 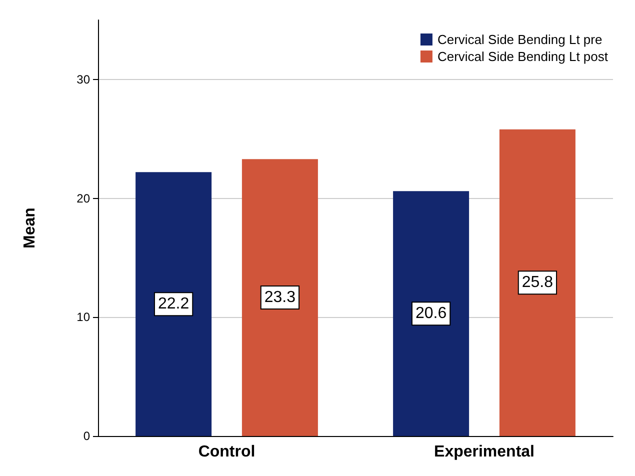 I want to click on data-label: 22.2, so click(x=174, y=304).